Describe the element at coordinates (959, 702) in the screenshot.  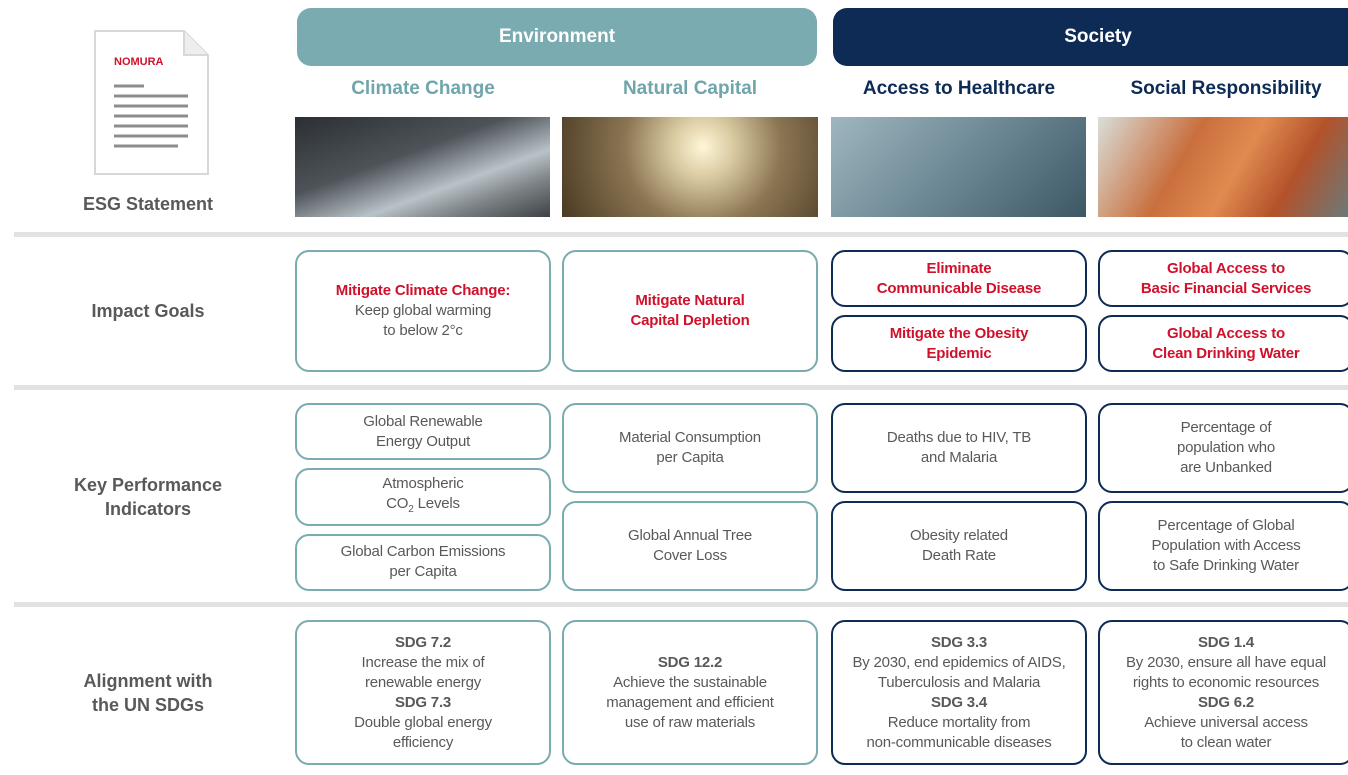
I see `sdg-code: SDG 3.4` at that location.